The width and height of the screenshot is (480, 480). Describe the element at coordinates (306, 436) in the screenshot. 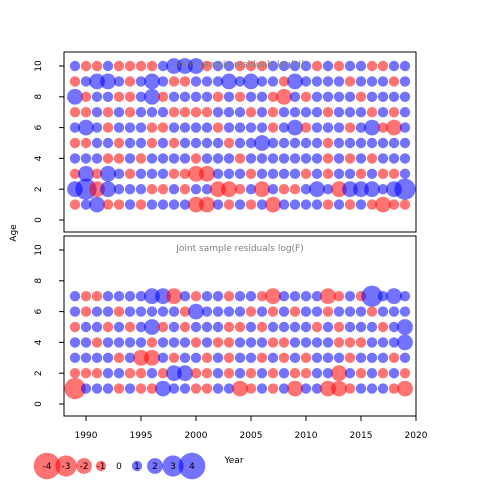

I see `x-tick-label: 2010` at that location.